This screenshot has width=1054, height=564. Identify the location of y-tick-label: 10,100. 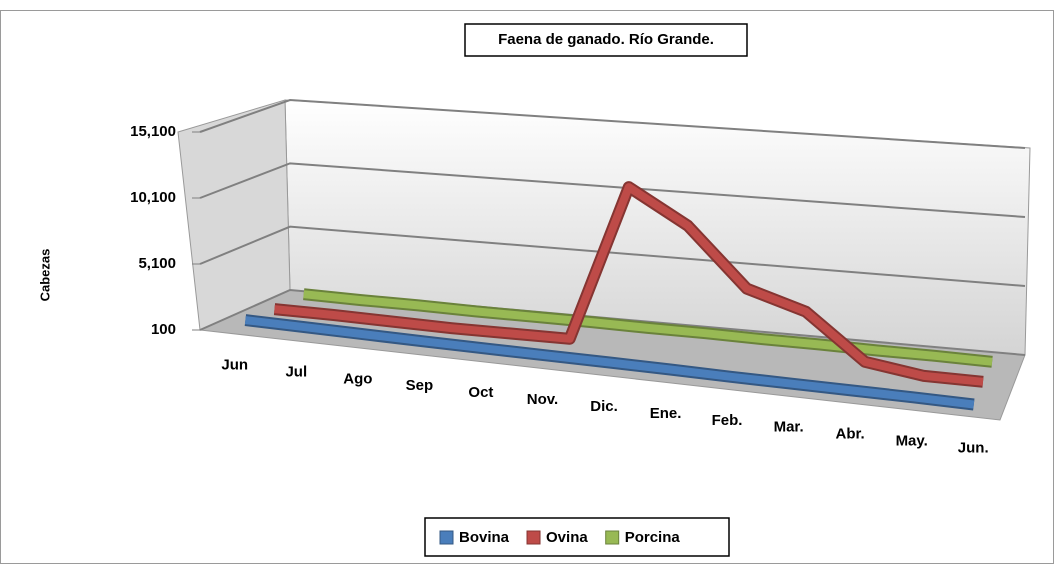
(153, 197).